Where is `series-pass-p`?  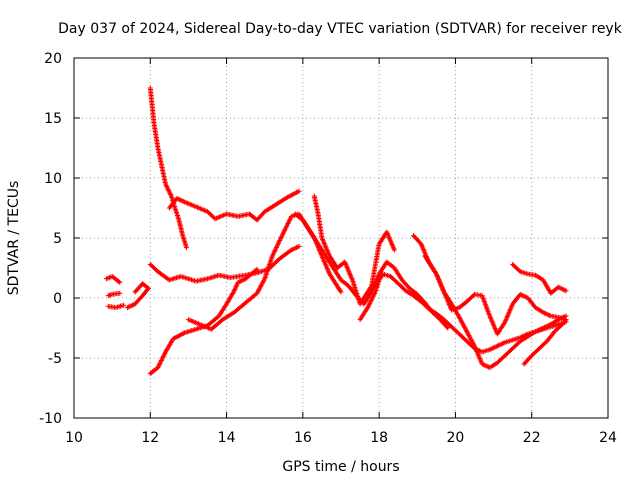 series-pass-p is located at coordinates (539, 278).